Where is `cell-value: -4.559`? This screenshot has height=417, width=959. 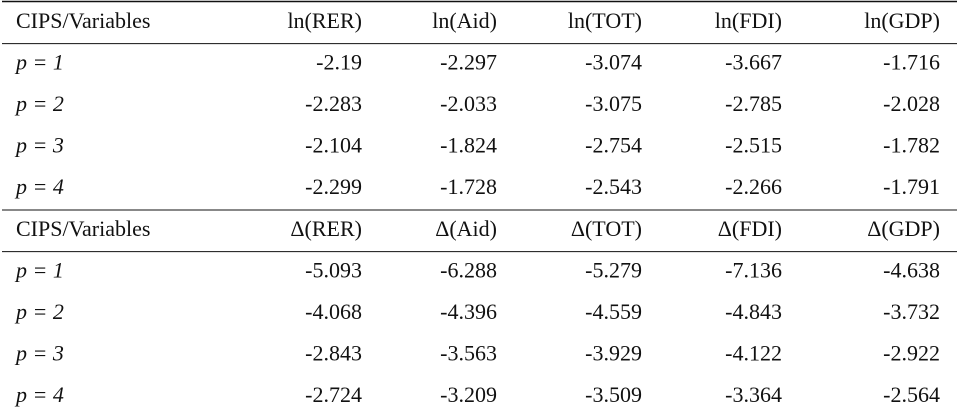
cell-value: -4.559 is located at coordinates (613, 311).